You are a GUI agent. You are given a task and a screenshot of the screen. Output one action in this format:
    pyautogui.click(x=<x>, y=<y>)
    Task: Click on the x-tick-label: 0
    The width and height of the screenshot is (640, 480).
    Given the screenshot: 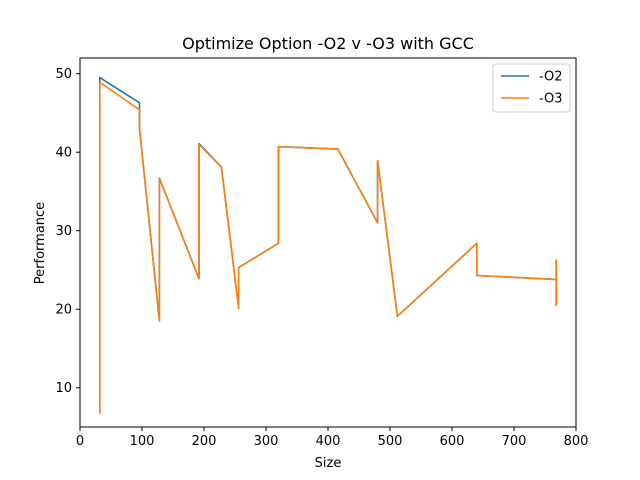 What is the action you would take?
    pyautogui.click(x=80, y=441)
    